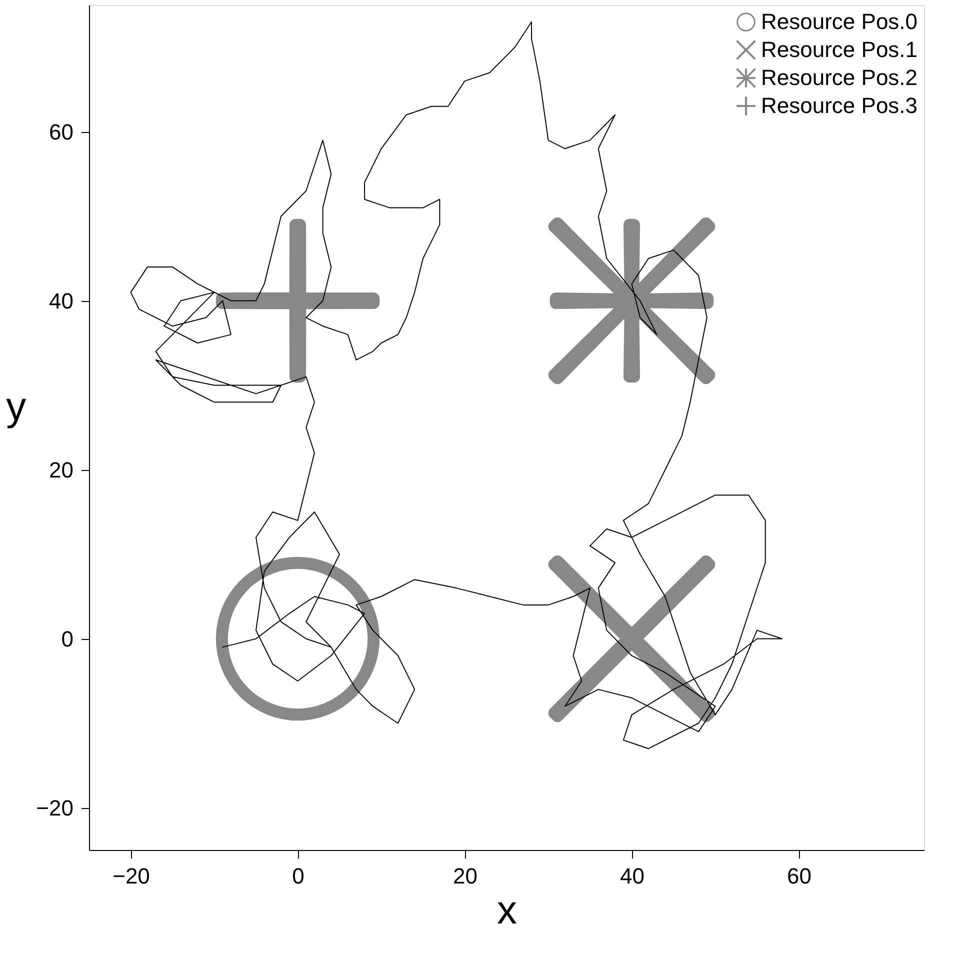 This screenshot has width=971, height=965. I want to click on legend-label: Resource Pos.0, so click(839, 21).